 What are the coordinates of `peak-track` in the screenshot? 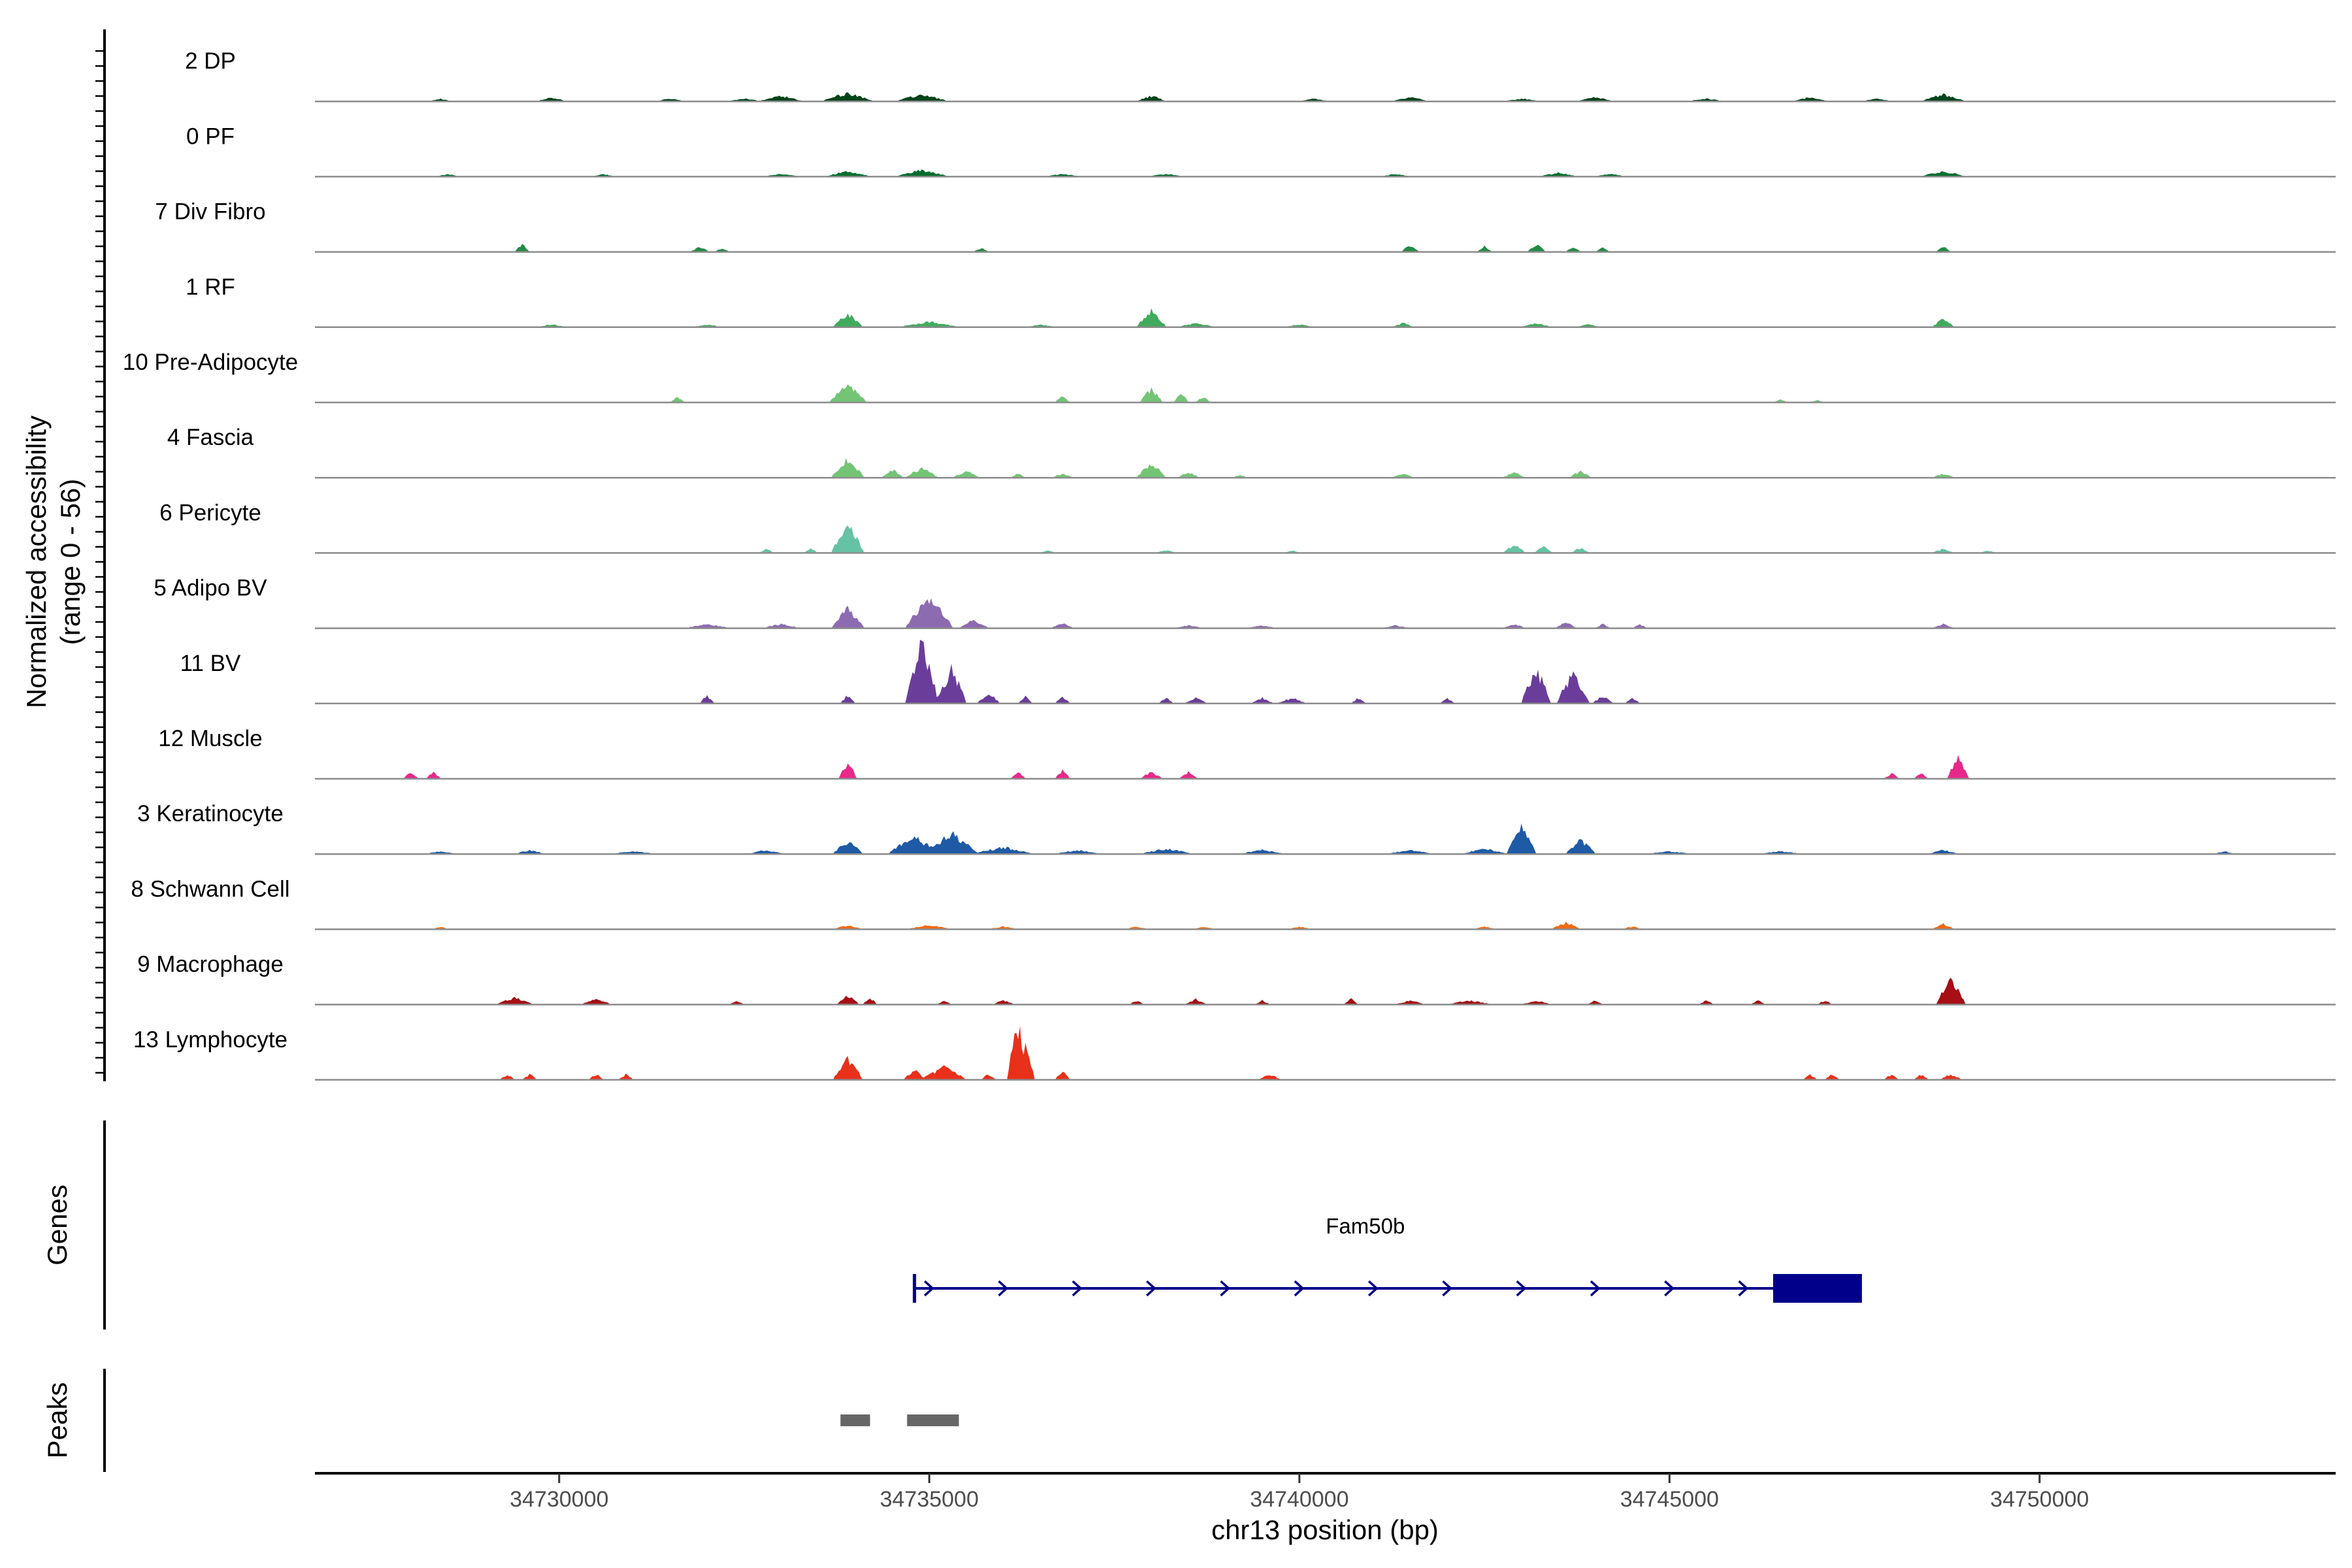 It's located at (899, 1420).